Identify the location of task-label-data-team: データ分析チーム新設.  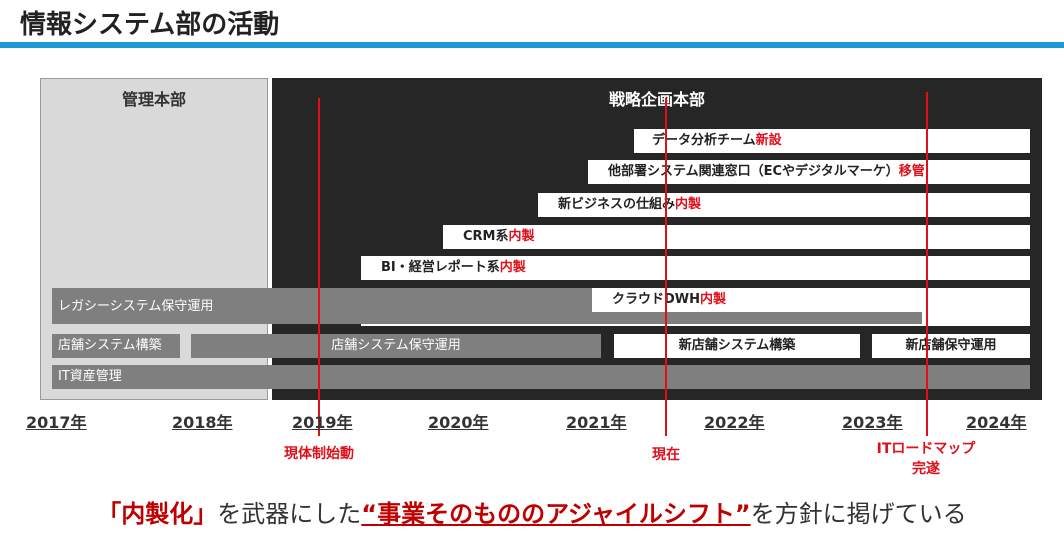
(717, 140).